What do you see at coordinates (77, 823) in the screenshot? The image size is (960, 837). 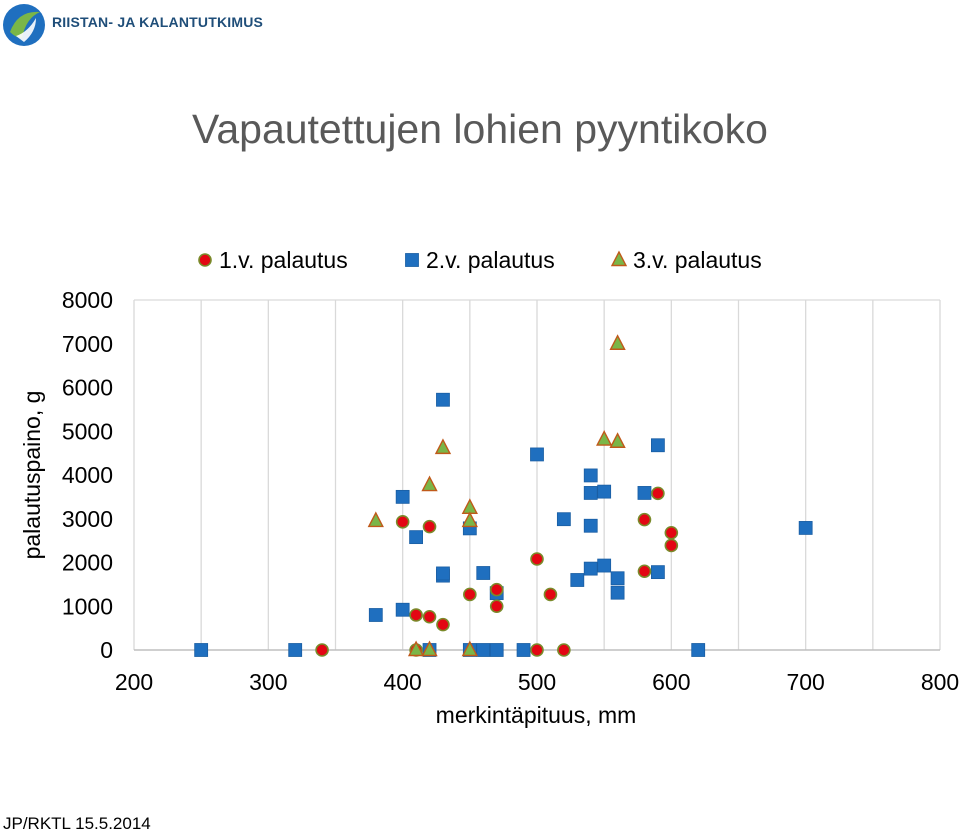 I see `footer-text: JP/RKTL 15.5.2014` at bounding box center [77, 823].